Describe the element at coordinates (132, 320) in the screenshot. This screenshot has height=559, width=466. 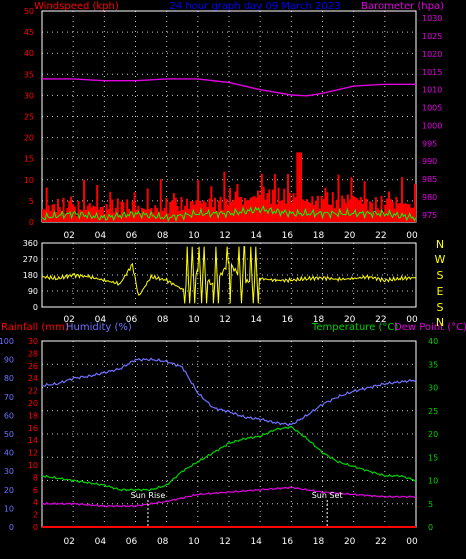
I see `dir-x-tick: 06` at that location.